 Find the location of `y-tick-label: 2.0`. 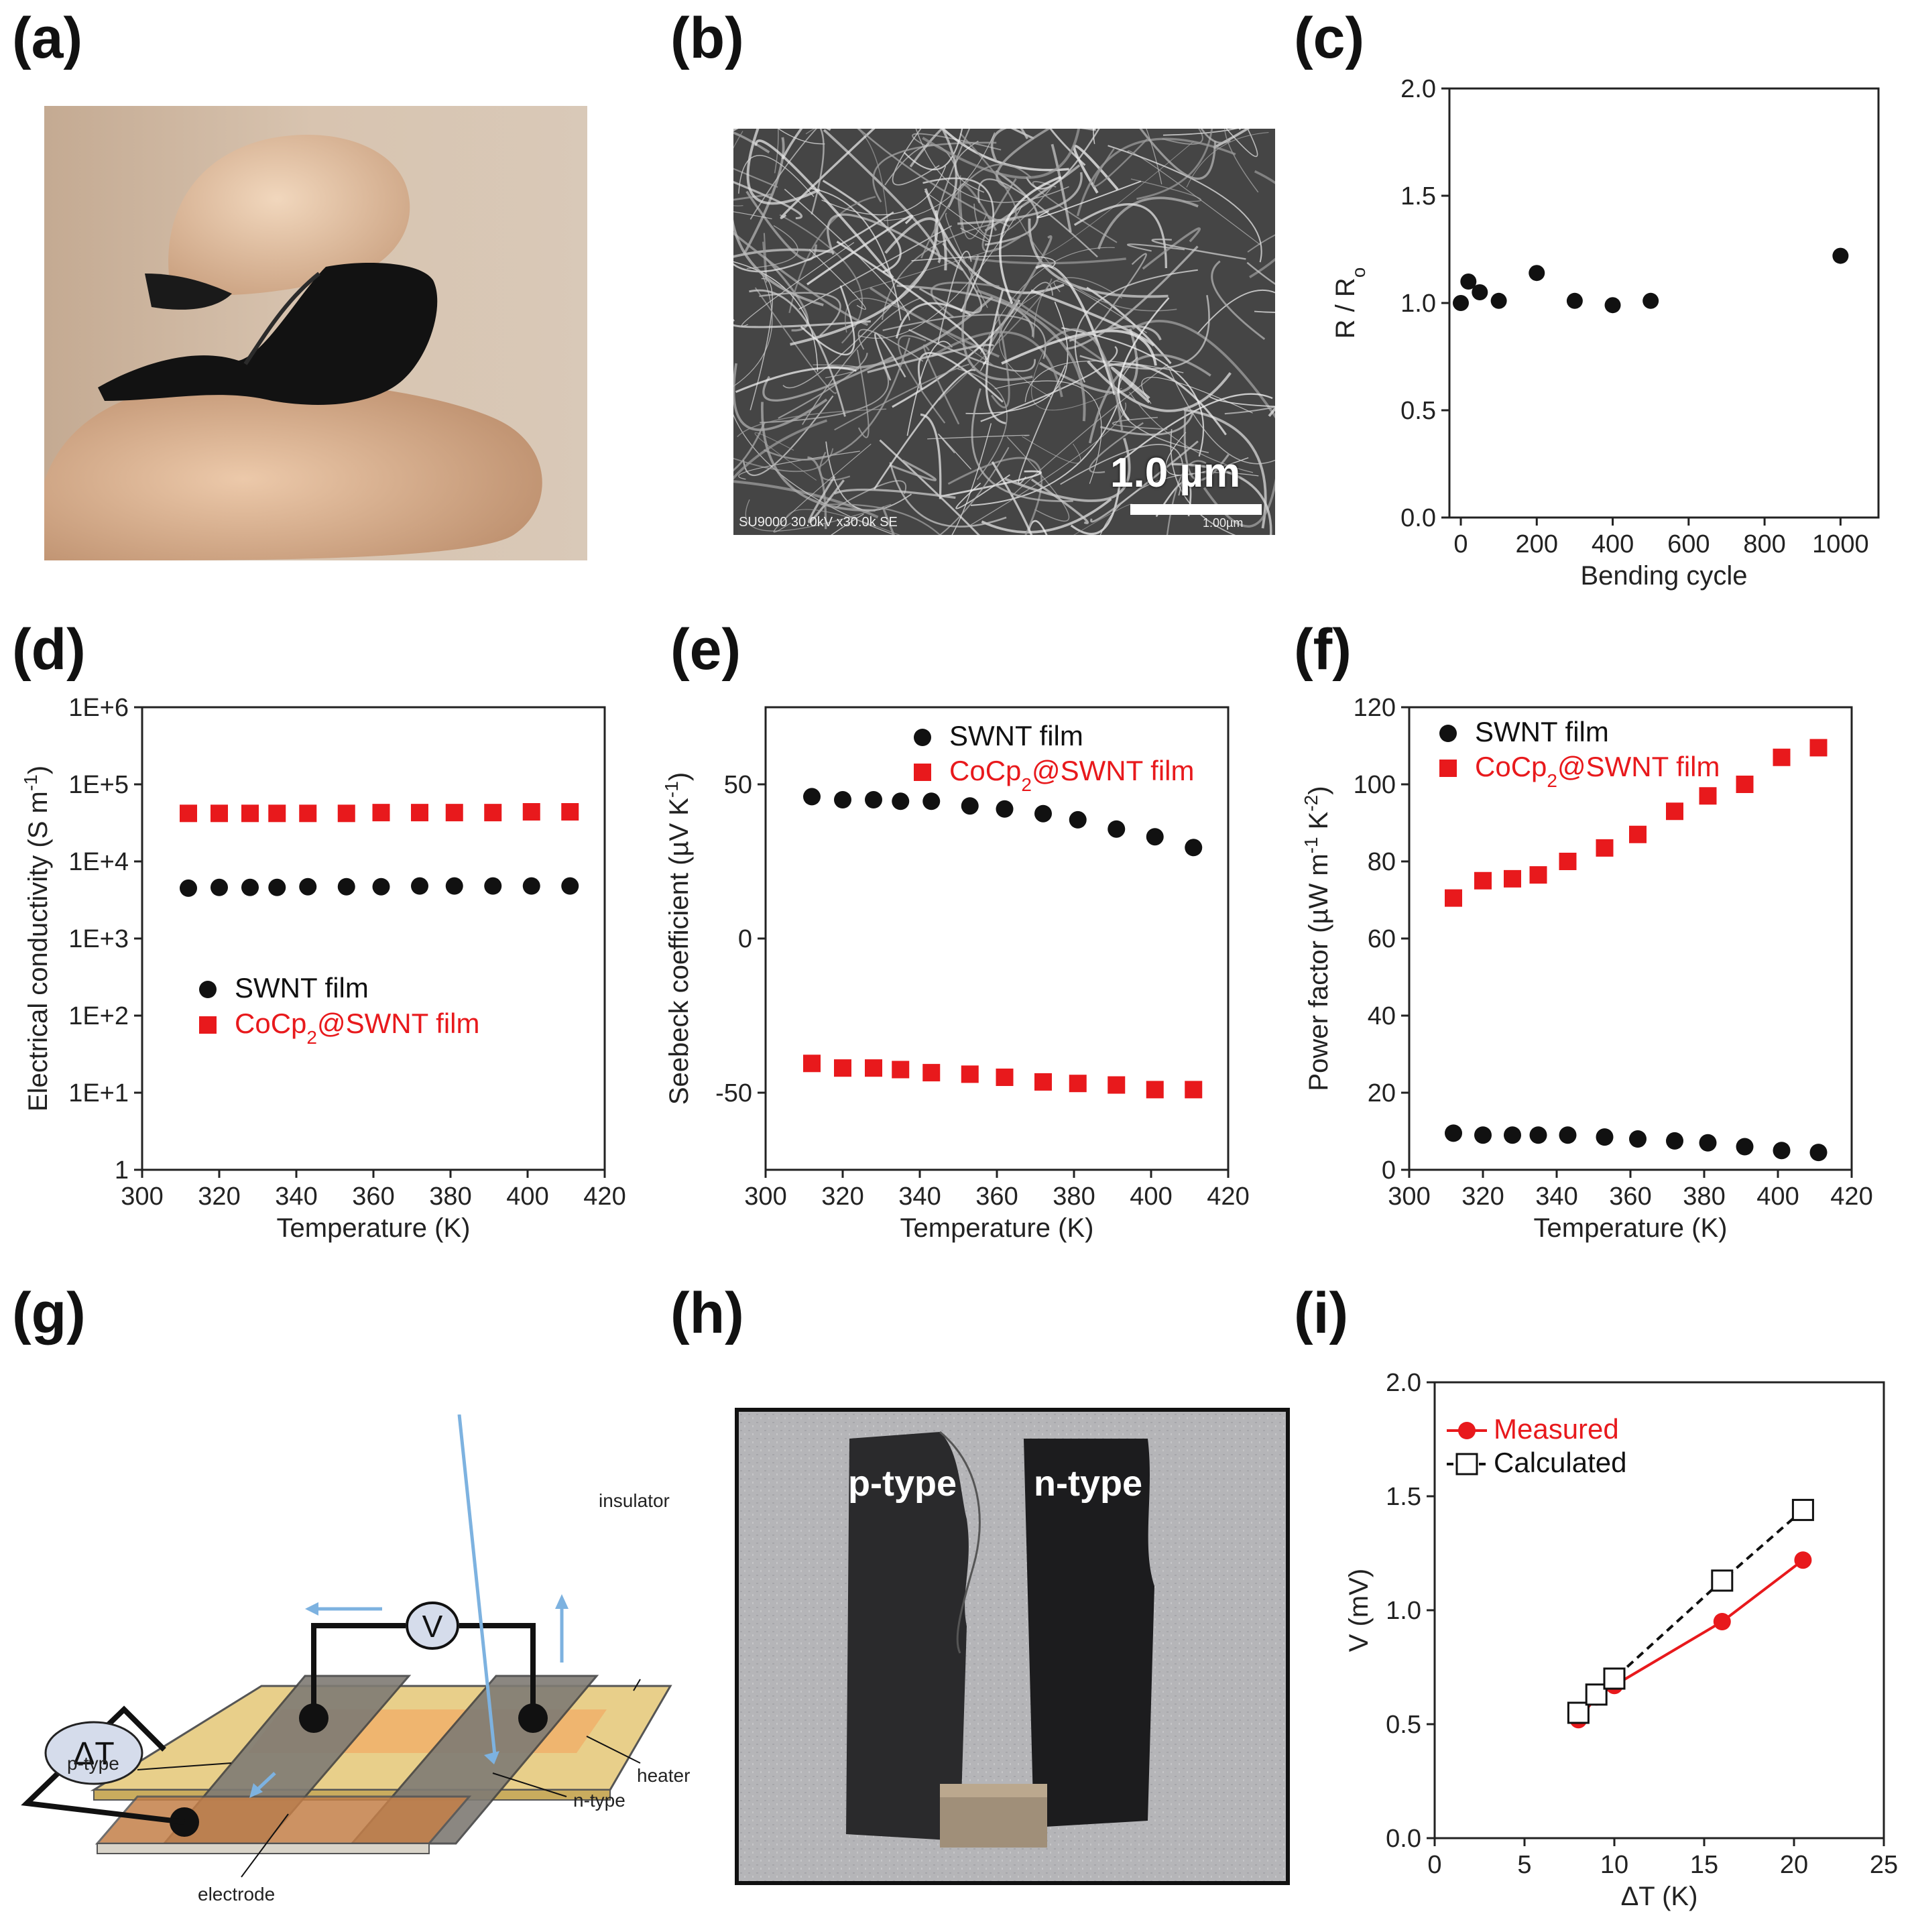

y-tick-label: 2.0 is located at coordinates (1418, 89).